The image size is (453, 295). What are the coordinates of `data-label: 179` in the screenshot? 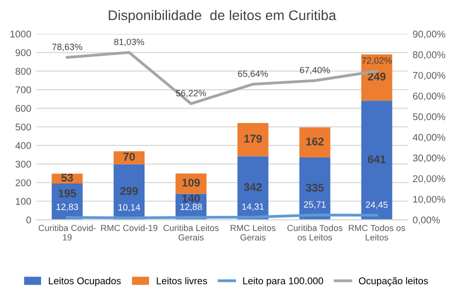 It's located at (253, 138).